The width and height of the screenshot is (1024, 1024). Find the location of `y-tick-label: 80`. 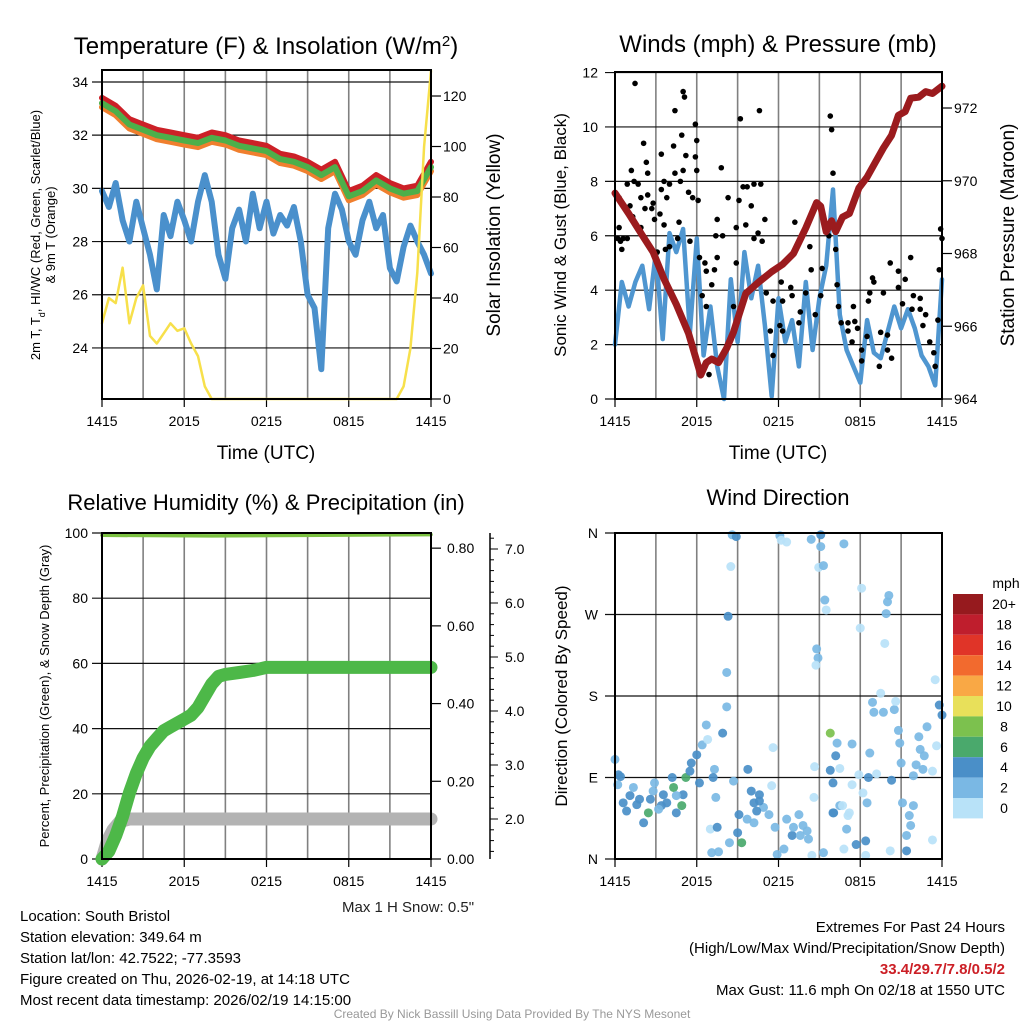

y-tick-label: 80 is located at coordinates (80, 598).